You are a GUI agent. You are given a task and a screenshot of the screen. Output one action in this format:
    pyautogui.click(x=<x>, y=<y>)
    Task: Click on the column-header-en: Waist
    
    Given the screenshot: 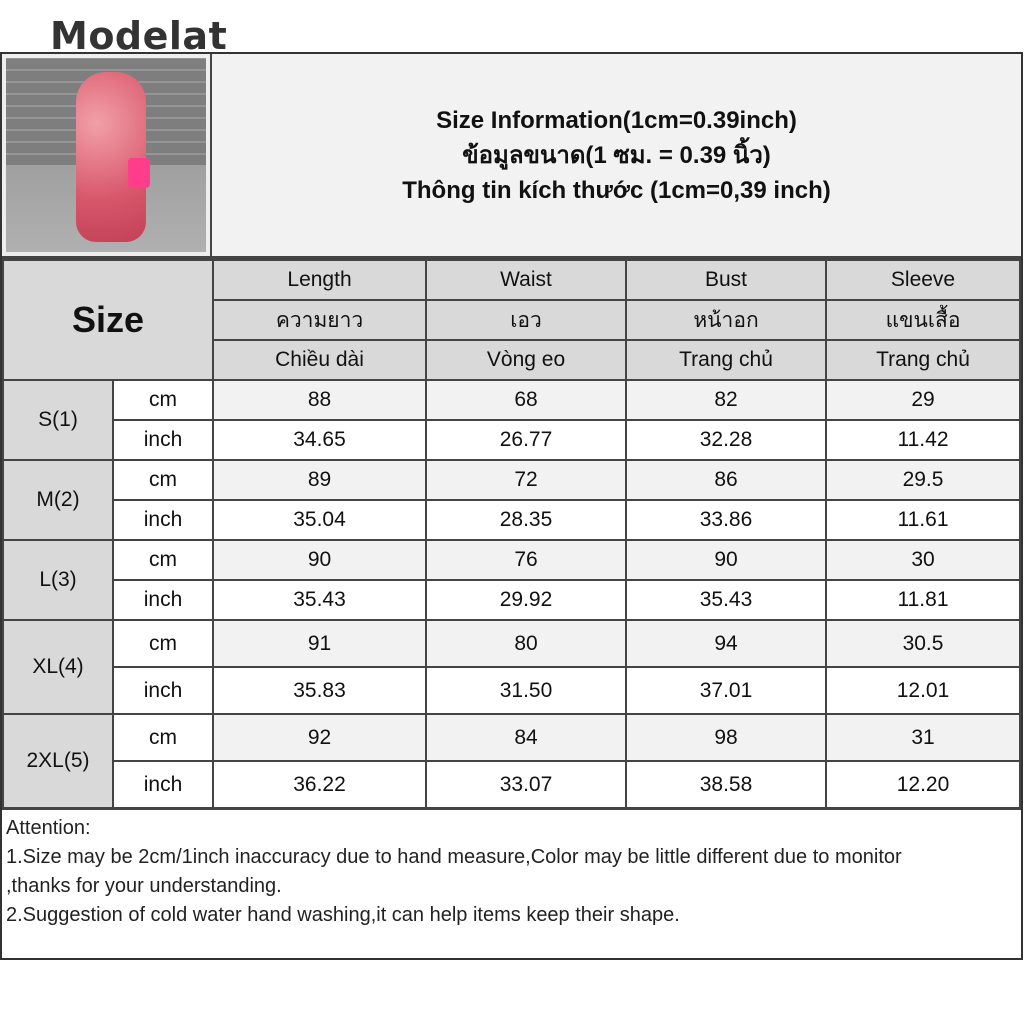 What is the action you would take?
    pyautogui.click(x=526, y=280)
    